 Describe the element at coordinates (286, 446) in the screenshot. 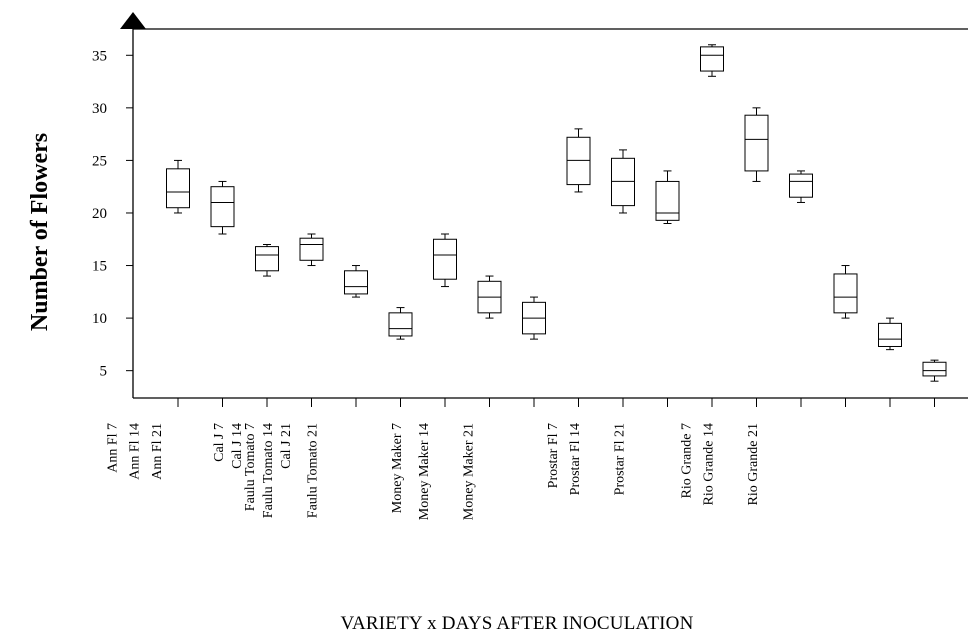

I see `x-category-label: Cal J 21` at that location.